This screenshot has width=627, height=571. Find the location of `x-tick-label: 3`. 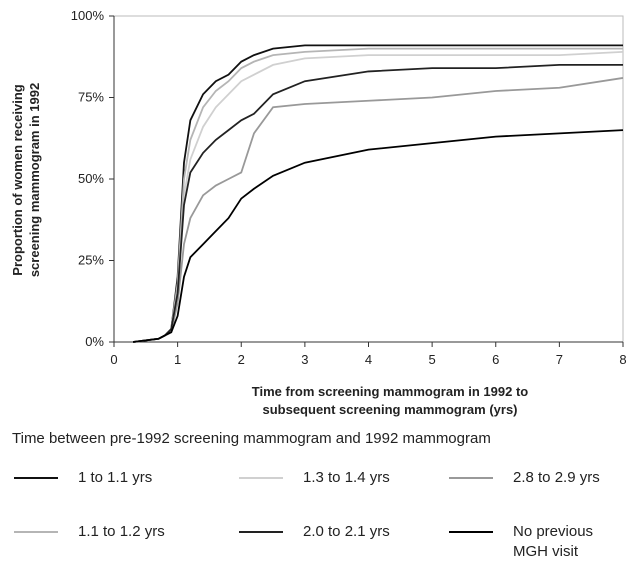

x-tick-label: 3 is located at coordinates (304, 359).